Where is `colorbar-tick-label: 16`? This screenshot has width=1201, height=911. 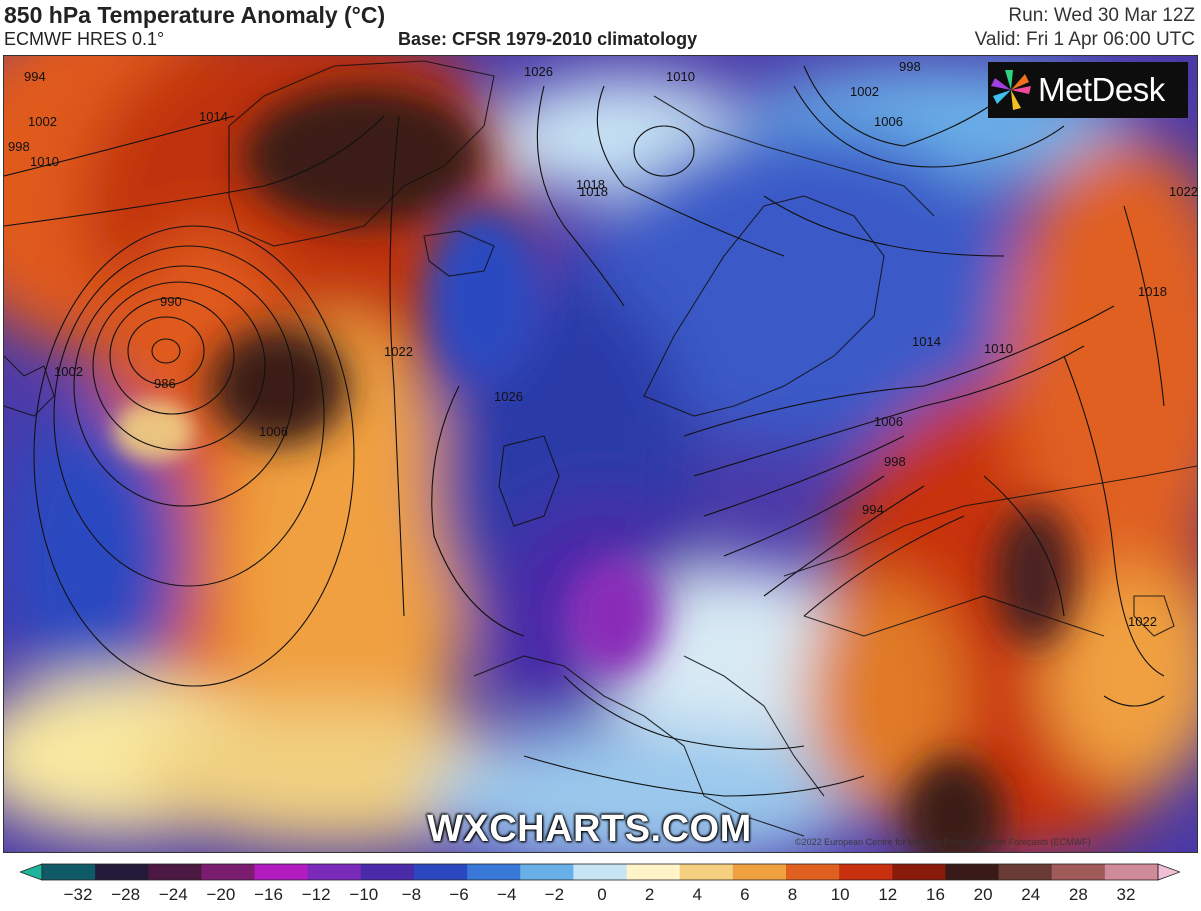 colorbar-tick-label: 16 is located at coordinates (935, 894).